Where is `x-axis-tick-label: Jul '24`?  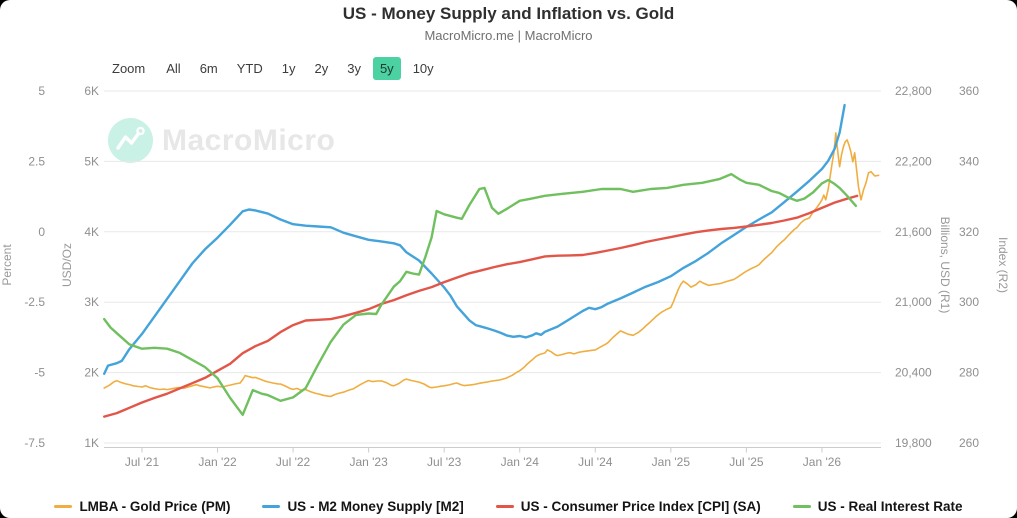 x-axis-tick-label: Jul '24 is located at coordinates (595, 462).